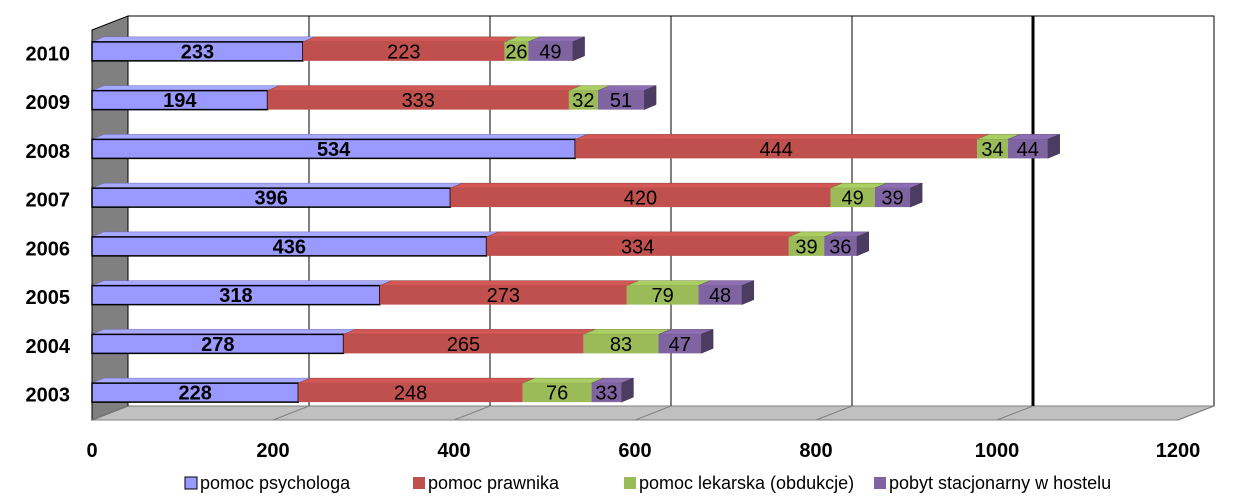 This screenshot has height=499, width=1243. What do you see at coordinates (272, 451) in the screenshot?
I see `x-tick-label: 200` at bounding box center [272, 451].